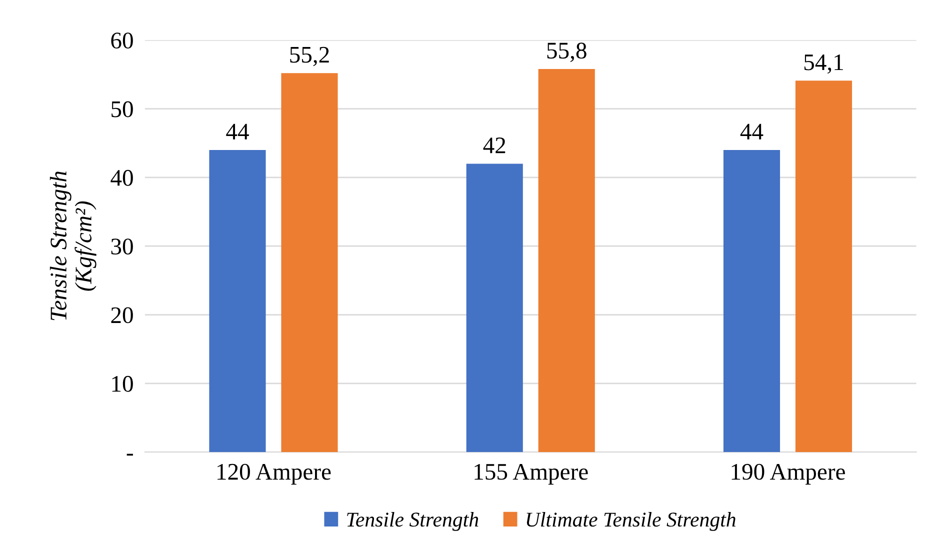 The image size is (935, 535). I want to click on y-tick-label: 30, so click(122, 246).